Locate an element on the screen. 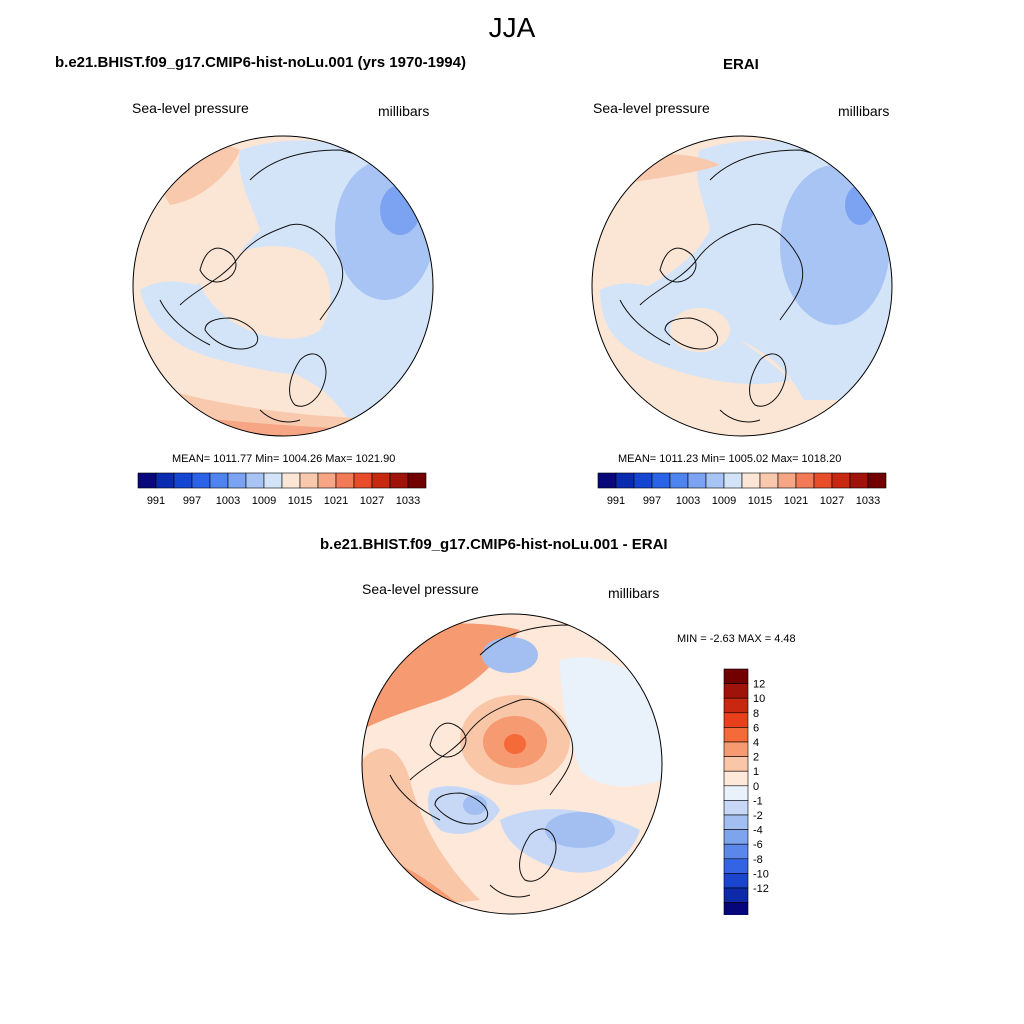 The image size is (1024, 1024). map-model-border is located at coordinates (283, 286).